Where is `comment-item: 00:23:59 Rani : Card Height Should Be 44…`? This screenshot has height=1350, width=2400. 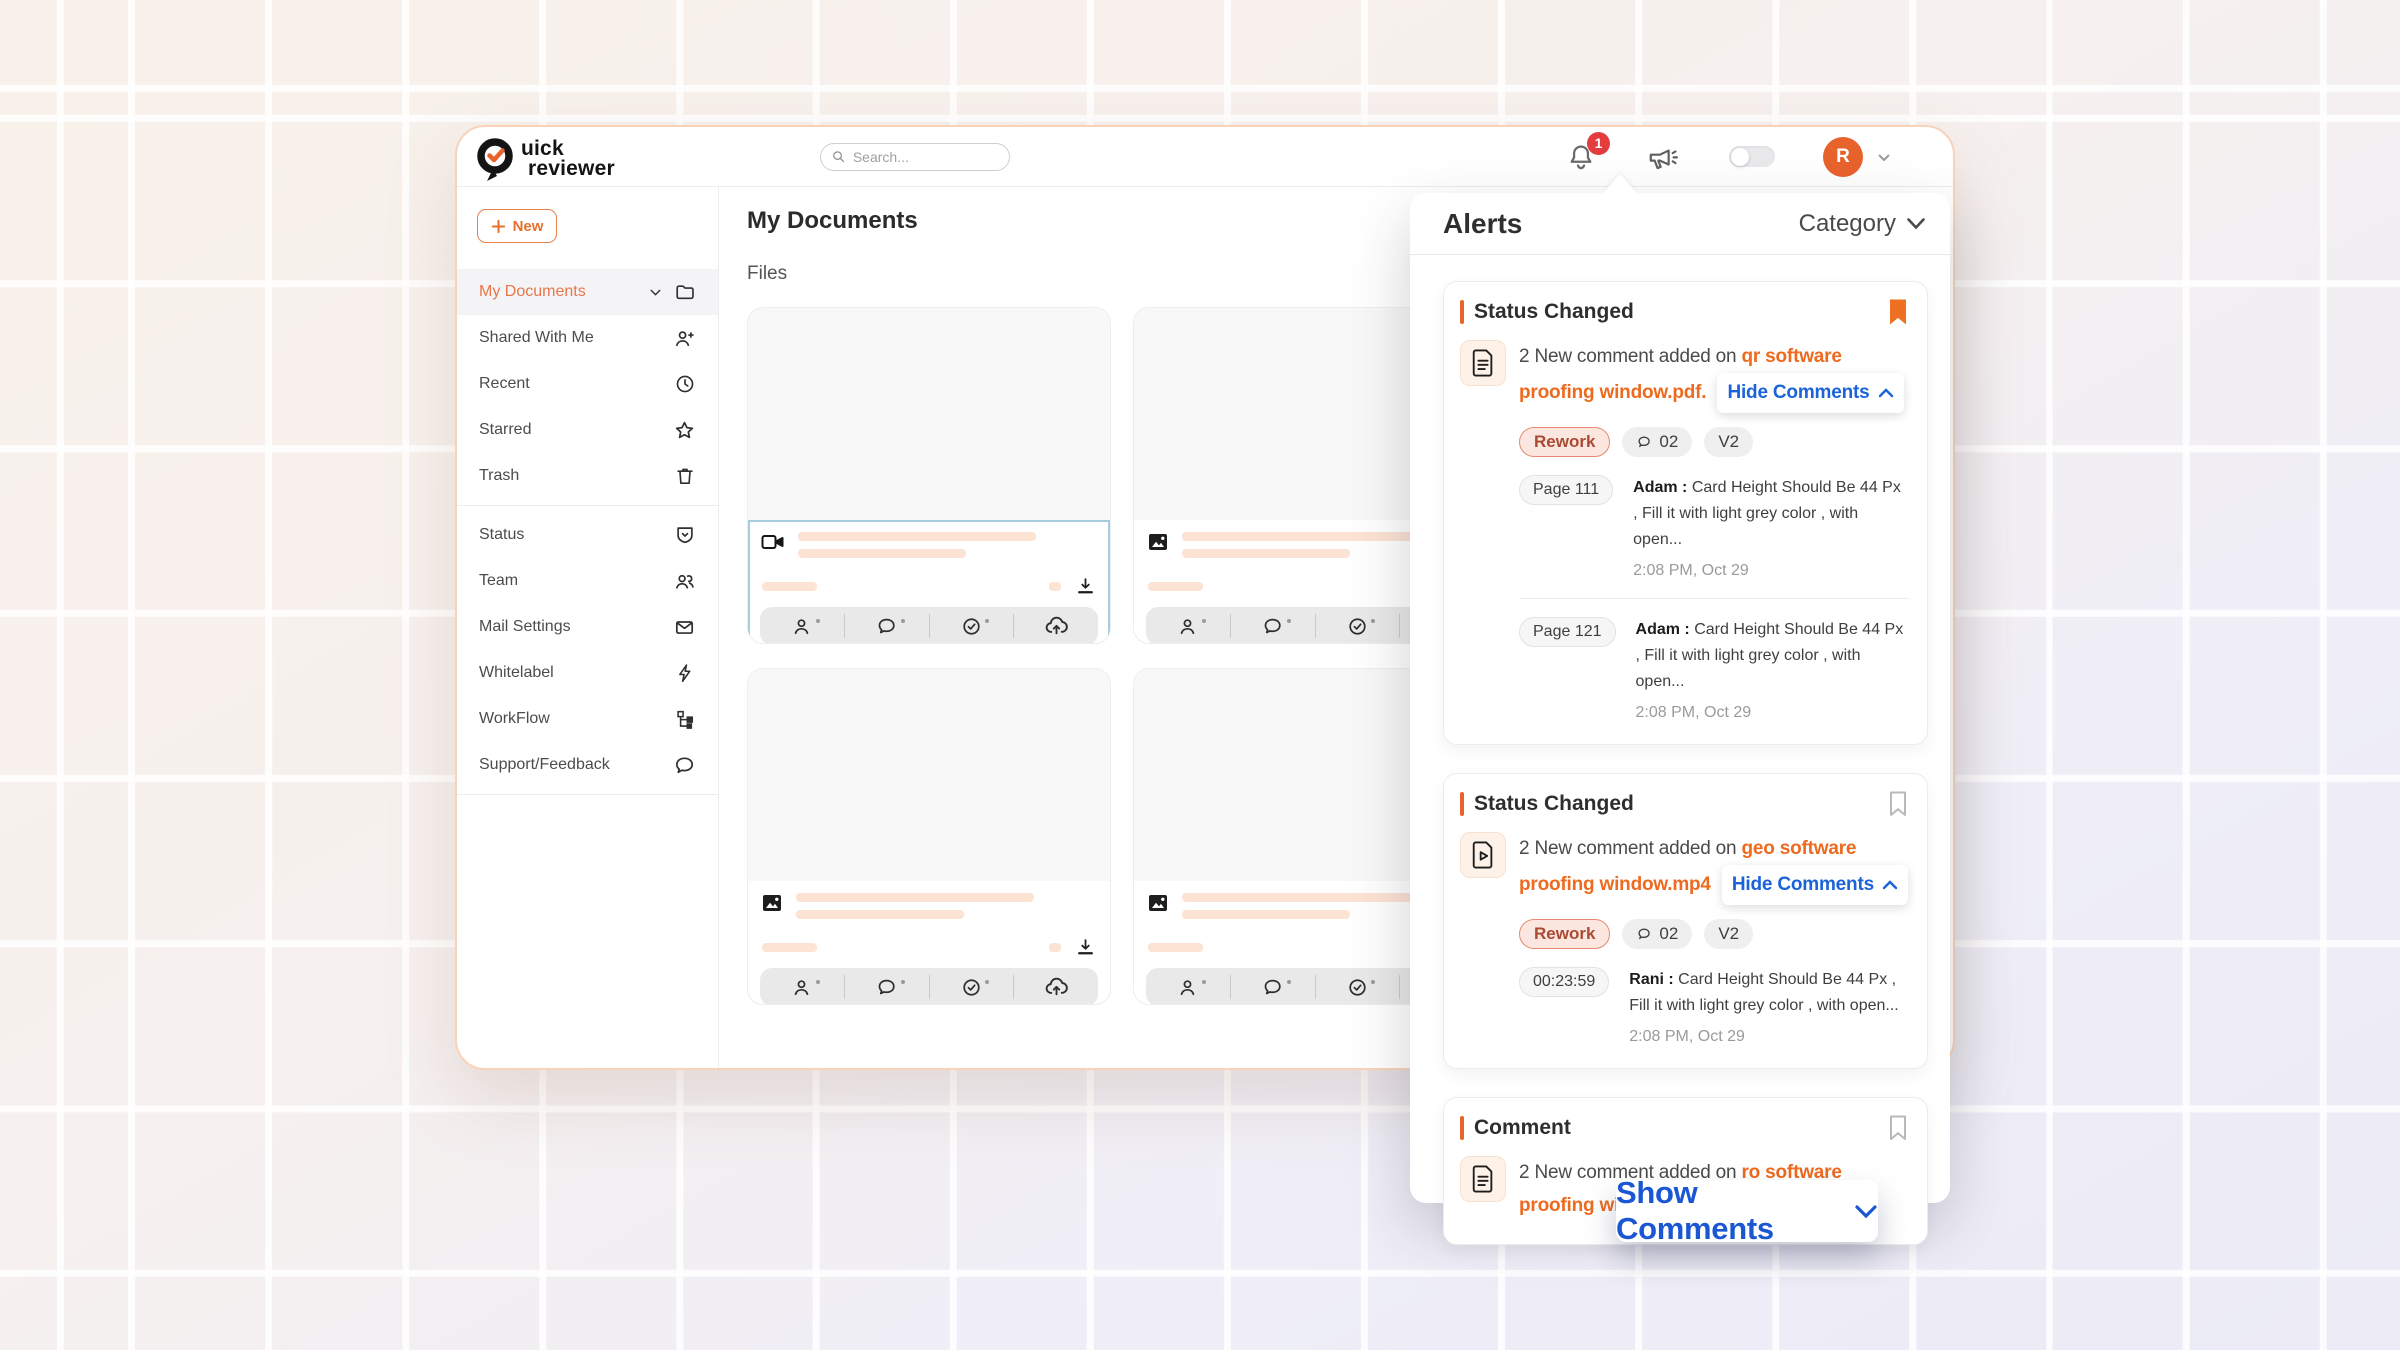
comment-item: 00:23:59 Rani : Card Height Should Be 44… is located at coordinates (1714, 1006).